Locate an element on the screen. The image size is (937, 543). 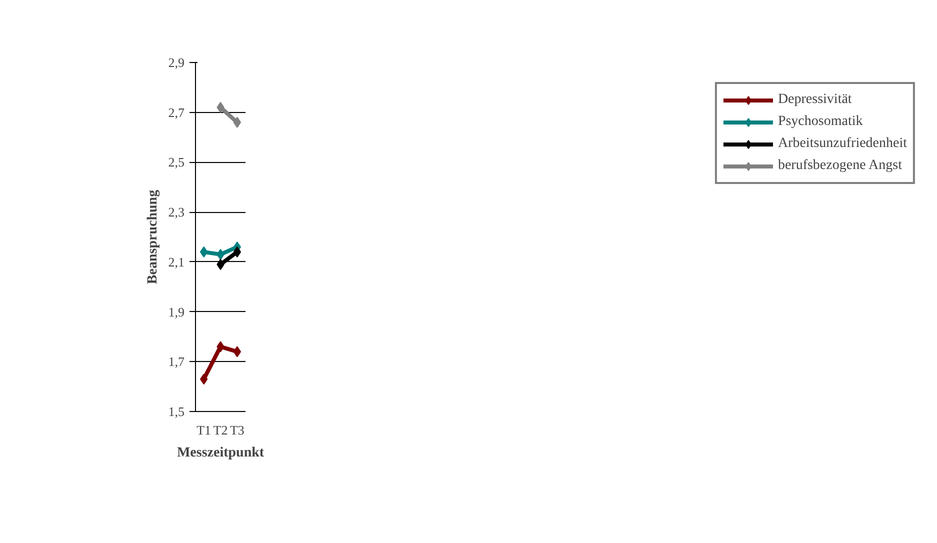
x-axis-title: Messzeitpunkt is located at coordinates (220, 453).